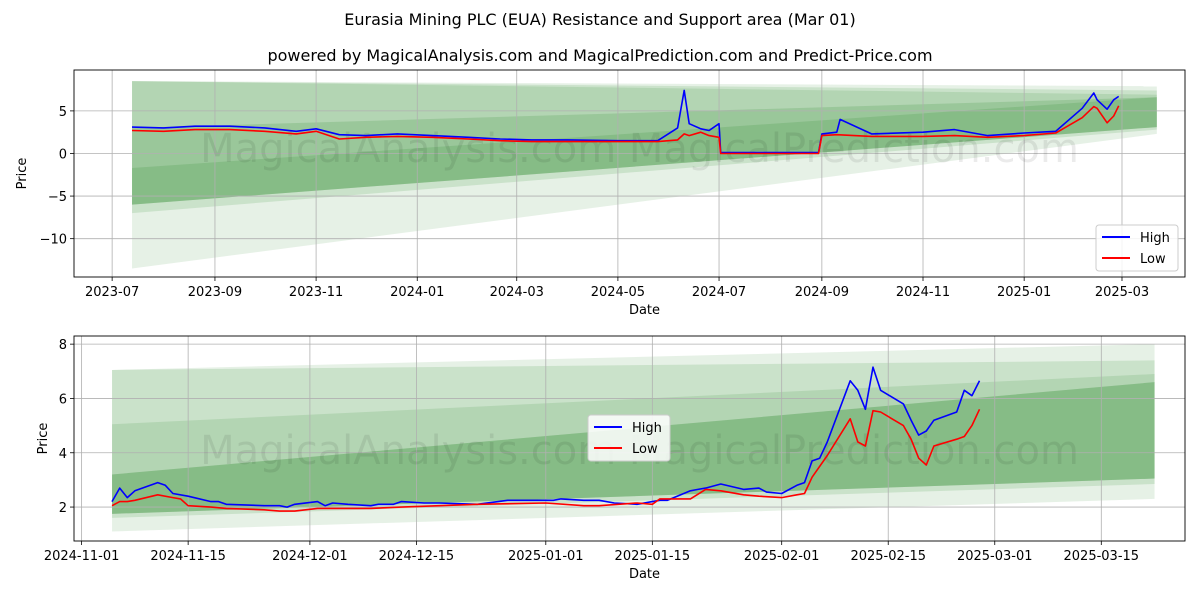 This screenshot has height=600, width=1200. Describe the element at coordinates (188, 556) in the screenshot. I see `x-tick-label: 2024-11-15` at that location.